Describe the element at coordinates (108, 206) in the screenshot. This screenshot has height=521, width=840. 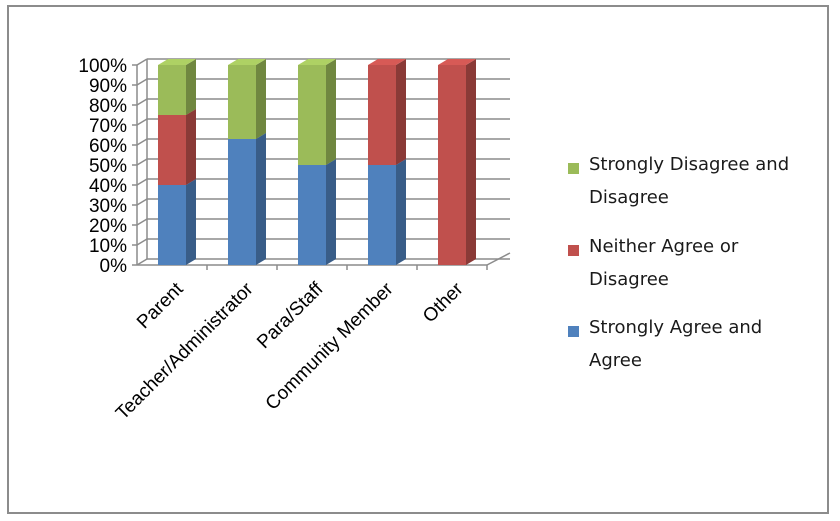
I see `y-tick-label: 30%` at that location.